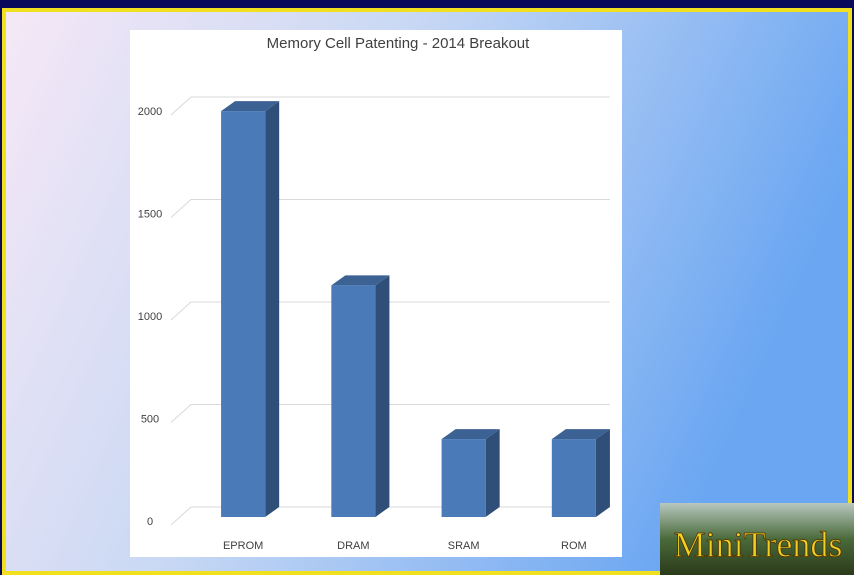  What do you see at coordinates (574, 546) in the screenshot?
I see `x-tick-label: ROM` at bounding box center [574, 546].